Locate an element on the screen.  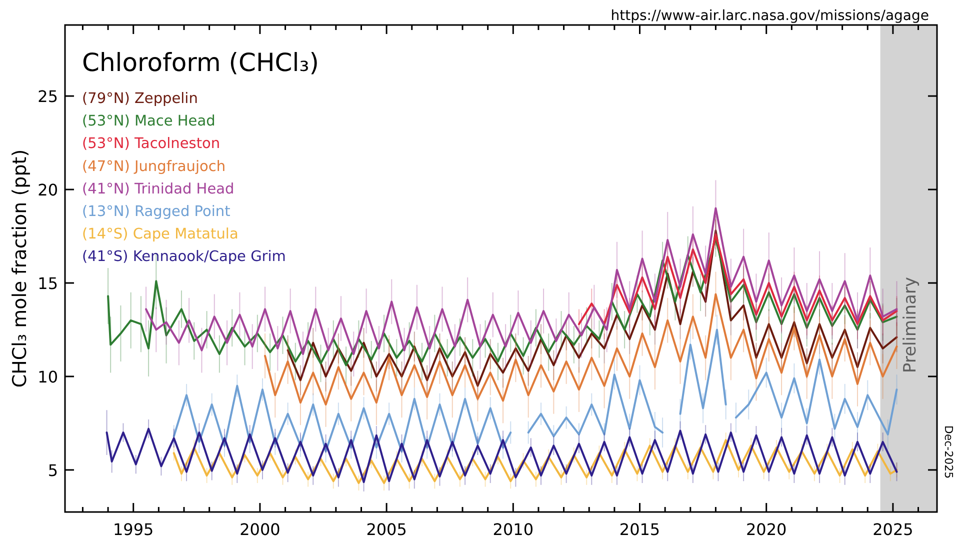
x-tick-label: 2005 is located at coordinates (386, 529).